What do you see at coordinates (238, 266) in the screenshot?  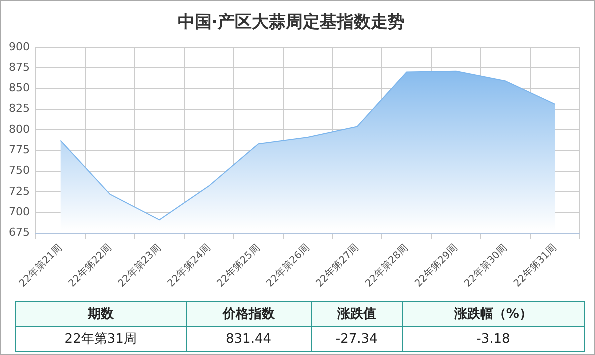 I see `x-tick-label: 22年第25周` at bounding box center [238, 266].